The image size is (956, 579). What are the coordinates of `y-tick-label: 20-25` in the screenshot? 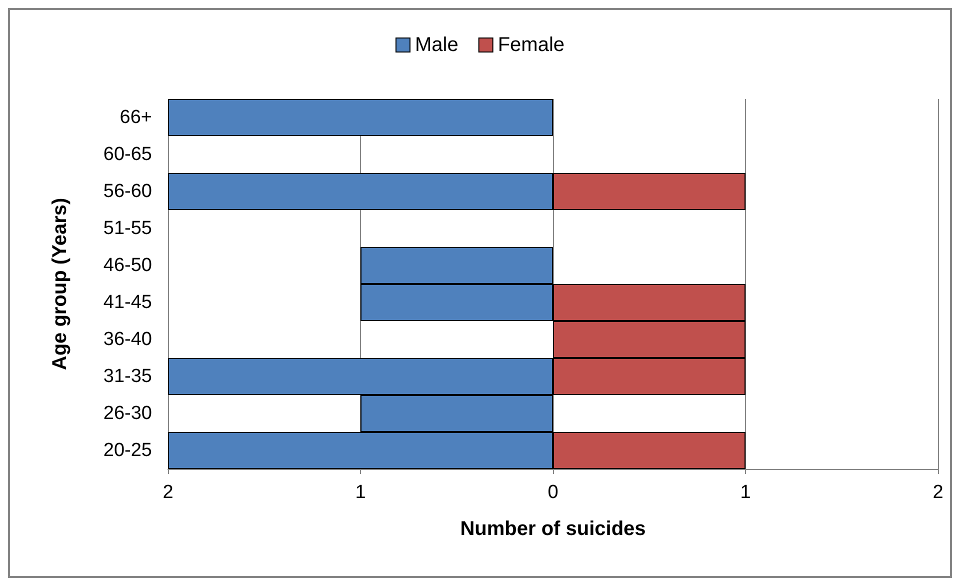 It's located at (127, 450).